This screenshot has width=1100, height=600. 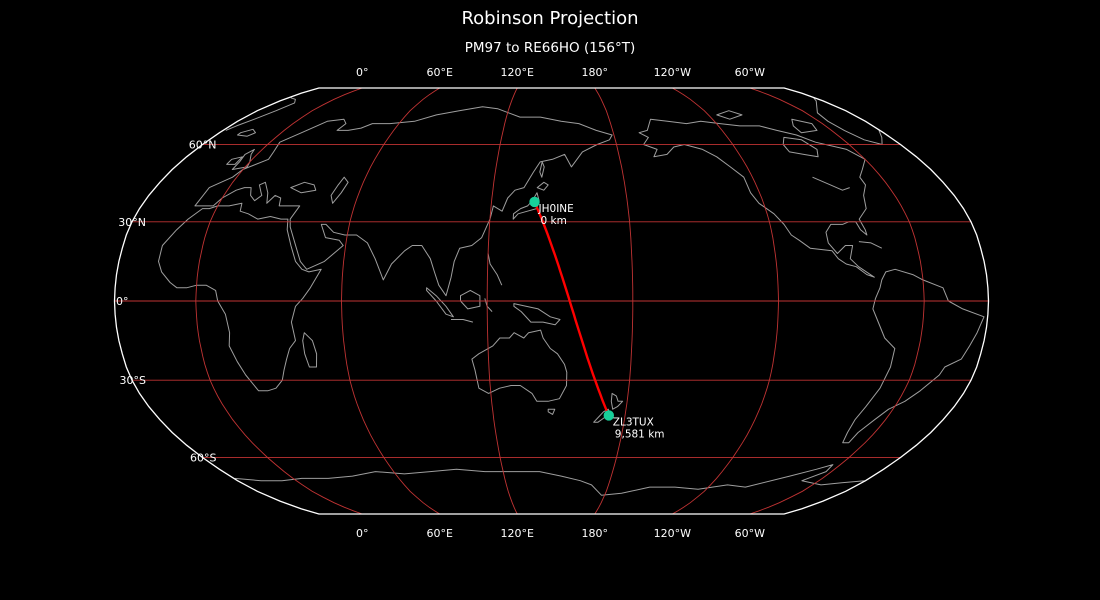 I want to click on map-subtitle: PM97 to RE66HO (156°T), so click(x=550, y=48).